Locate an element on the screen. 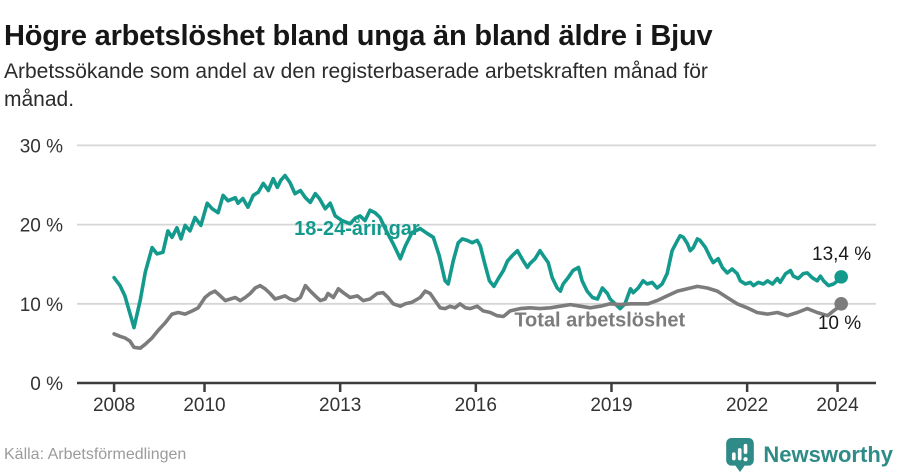 The width and height of the screenshot is (900, 474). x-tick-label-2022: 2022 is located at coordinates (747, 405).